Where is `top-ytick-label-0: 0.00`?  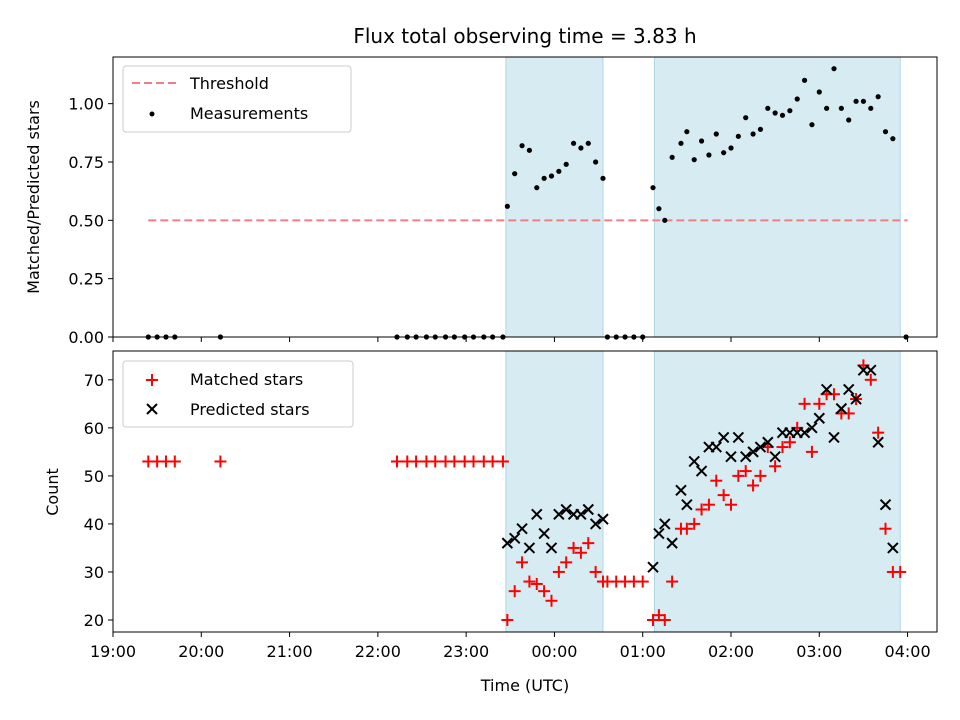
top-ytick-label-0: 0.00 is located at coordinates (86, 337).